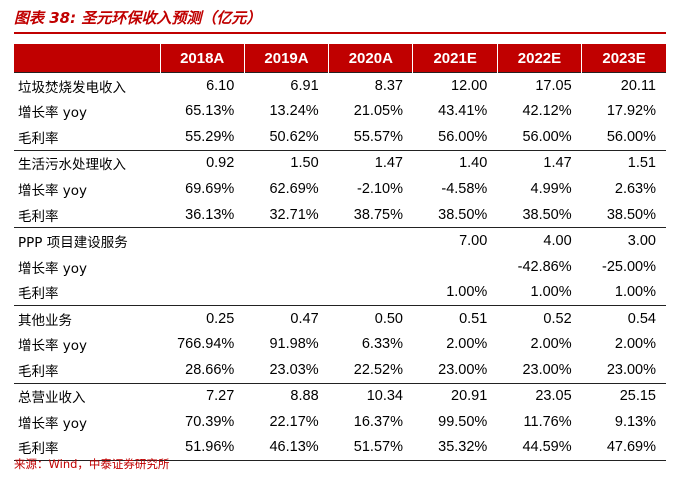 Image resolution: width=678 pixels, height=477 pixels. I want to click on table-header-row: 2018A 2019A 2020A 2021E 2022E 2023E, so click(340, 58).